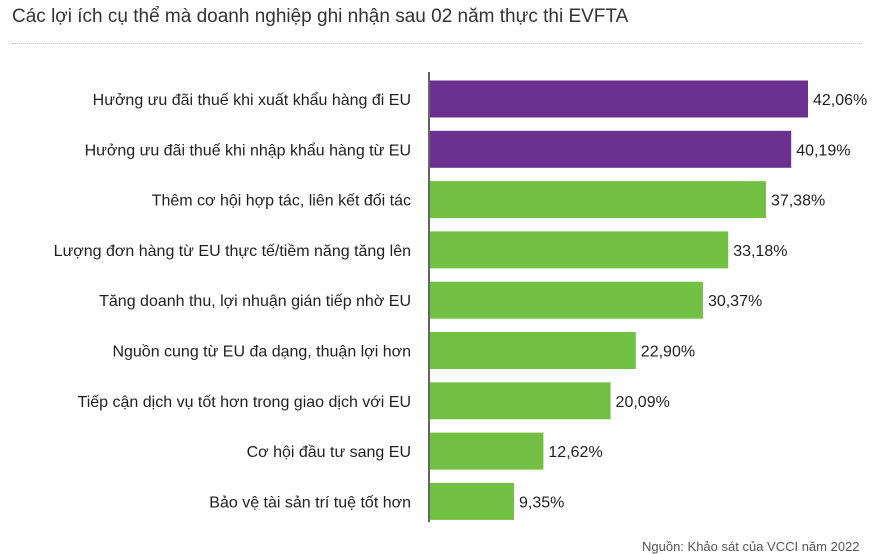 The height and width of the screenshot is (554, 887). Describe the element at coordinates (643, 402) in the screenshot. I see `value-label: 20,09%` at that location.